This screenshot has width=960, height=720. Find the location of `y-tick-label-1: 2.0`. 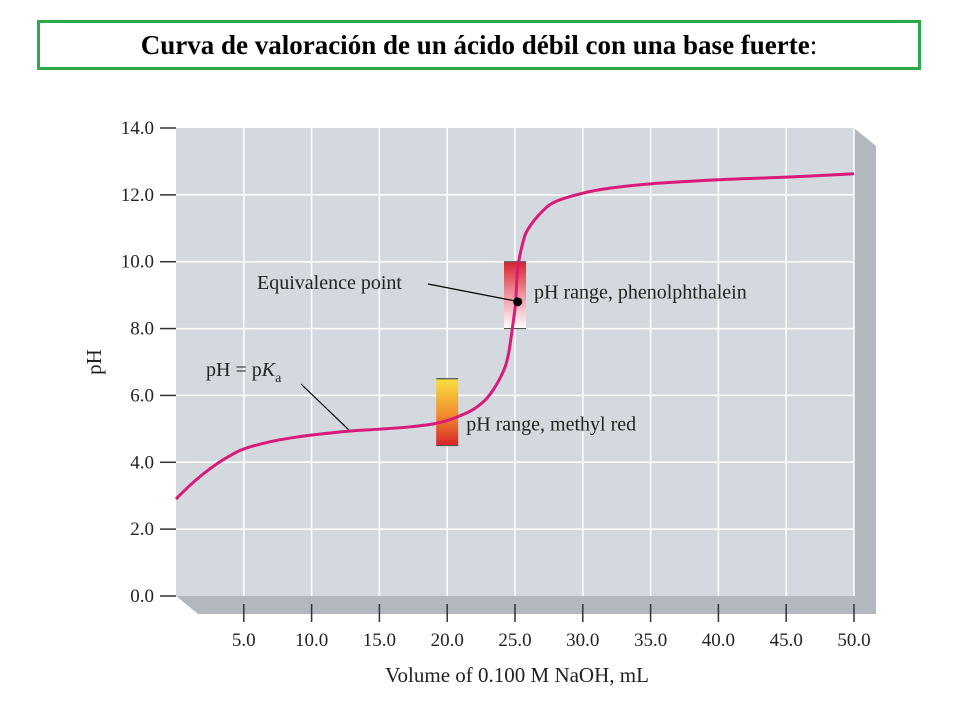

y-tick-label-1: 2.0 is located at coordinates (142, 529).